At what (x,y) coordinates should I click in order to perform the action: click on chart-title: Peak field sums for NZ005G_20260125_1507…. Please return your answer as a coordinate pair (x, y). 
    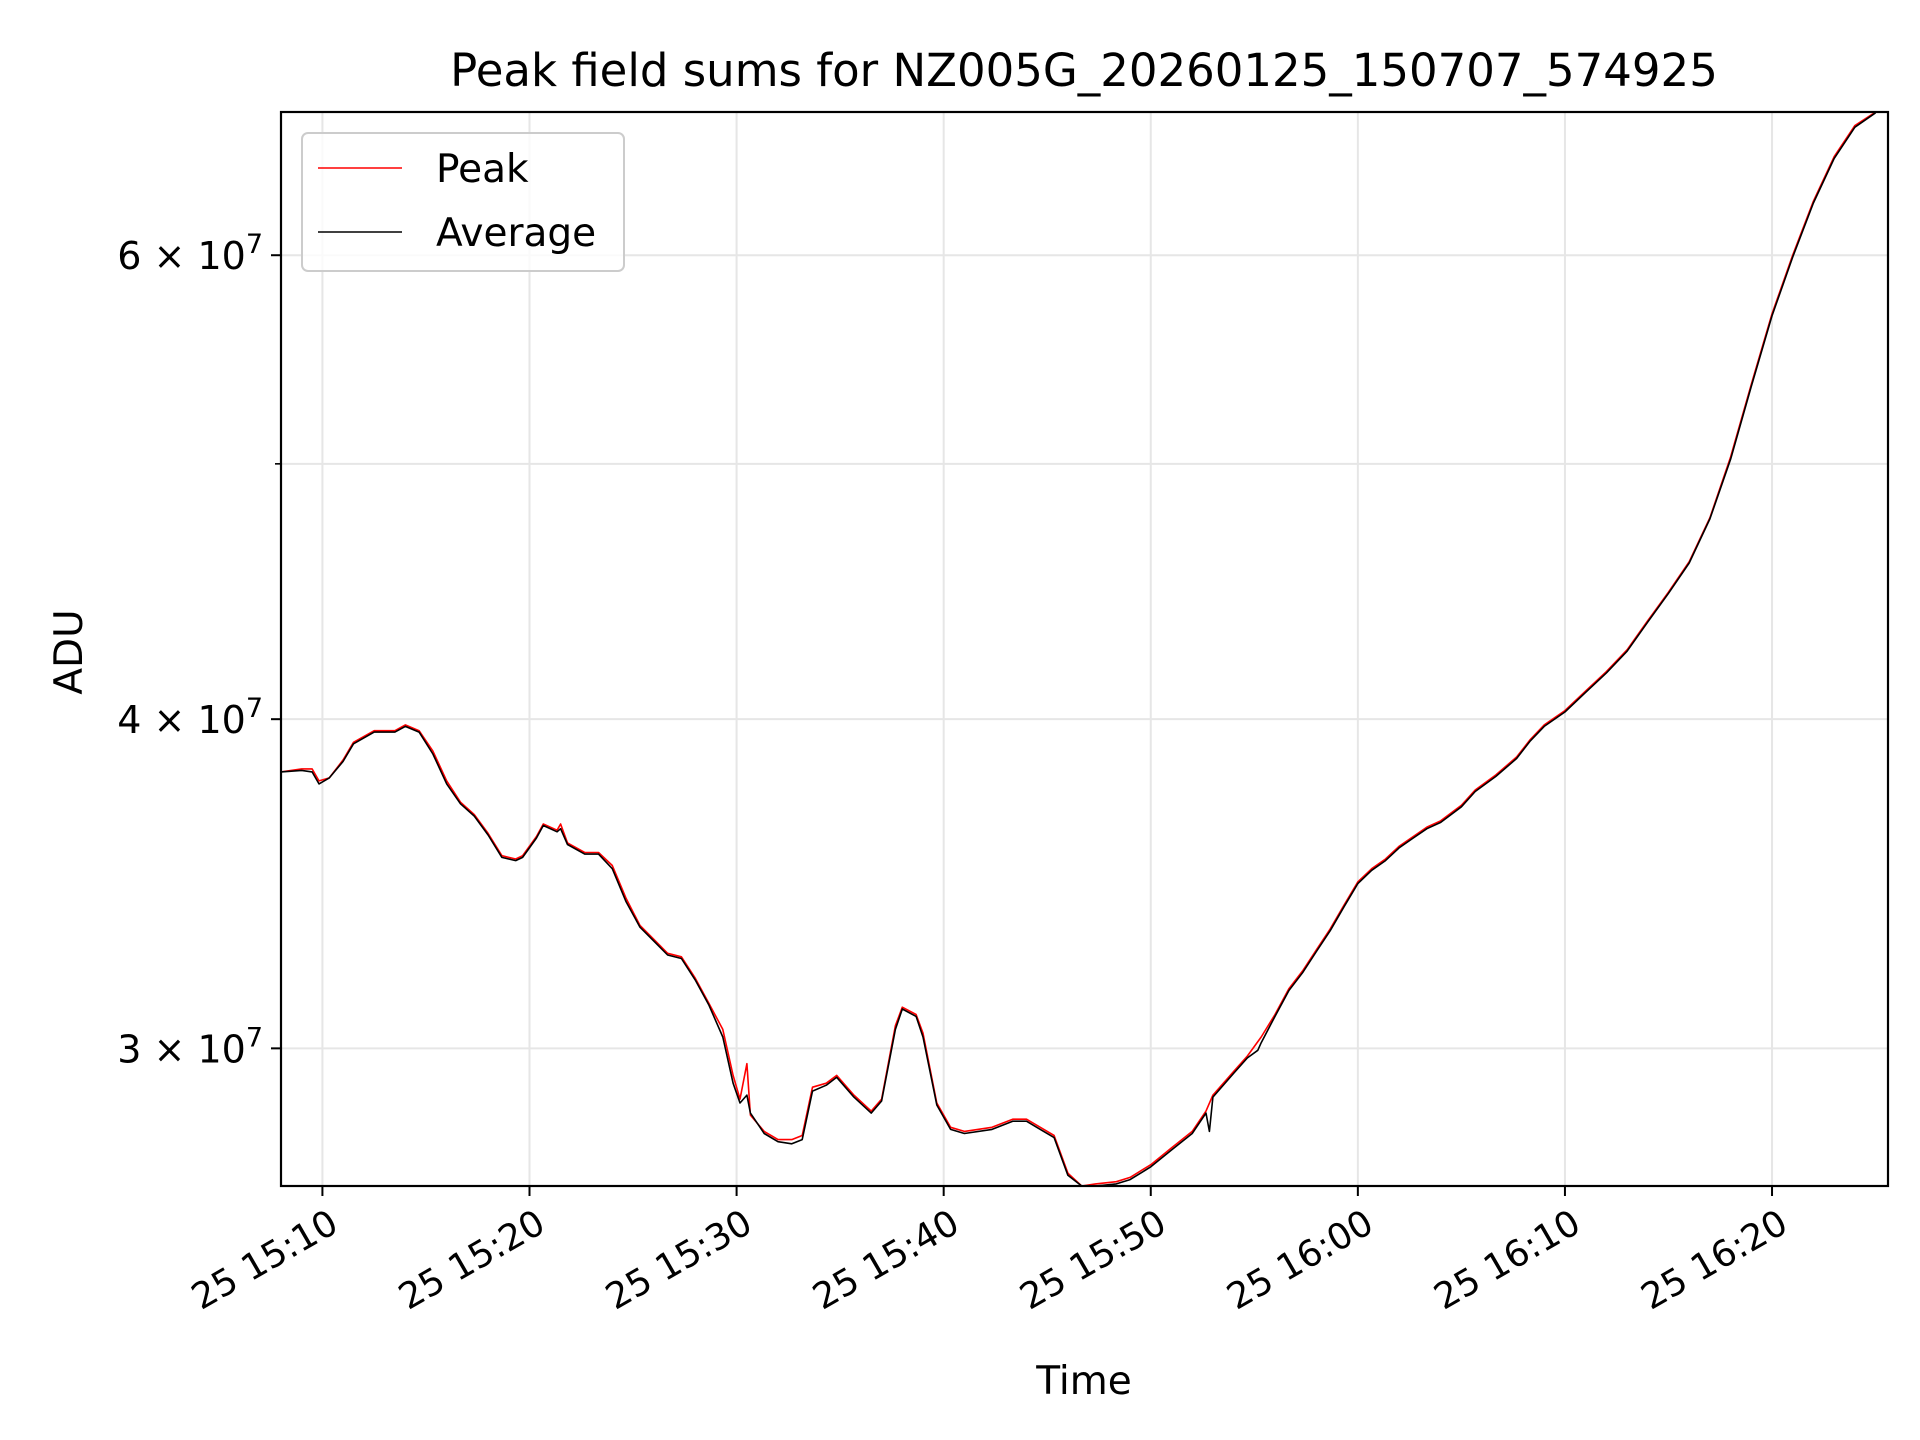
    Looking at the image, I should click on (1084, 70).